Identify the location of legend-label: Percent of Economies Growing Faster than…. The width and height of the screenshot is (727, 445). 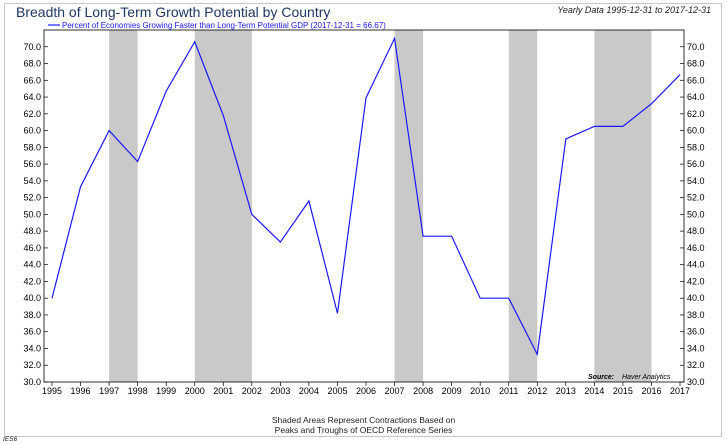
(224, 25).